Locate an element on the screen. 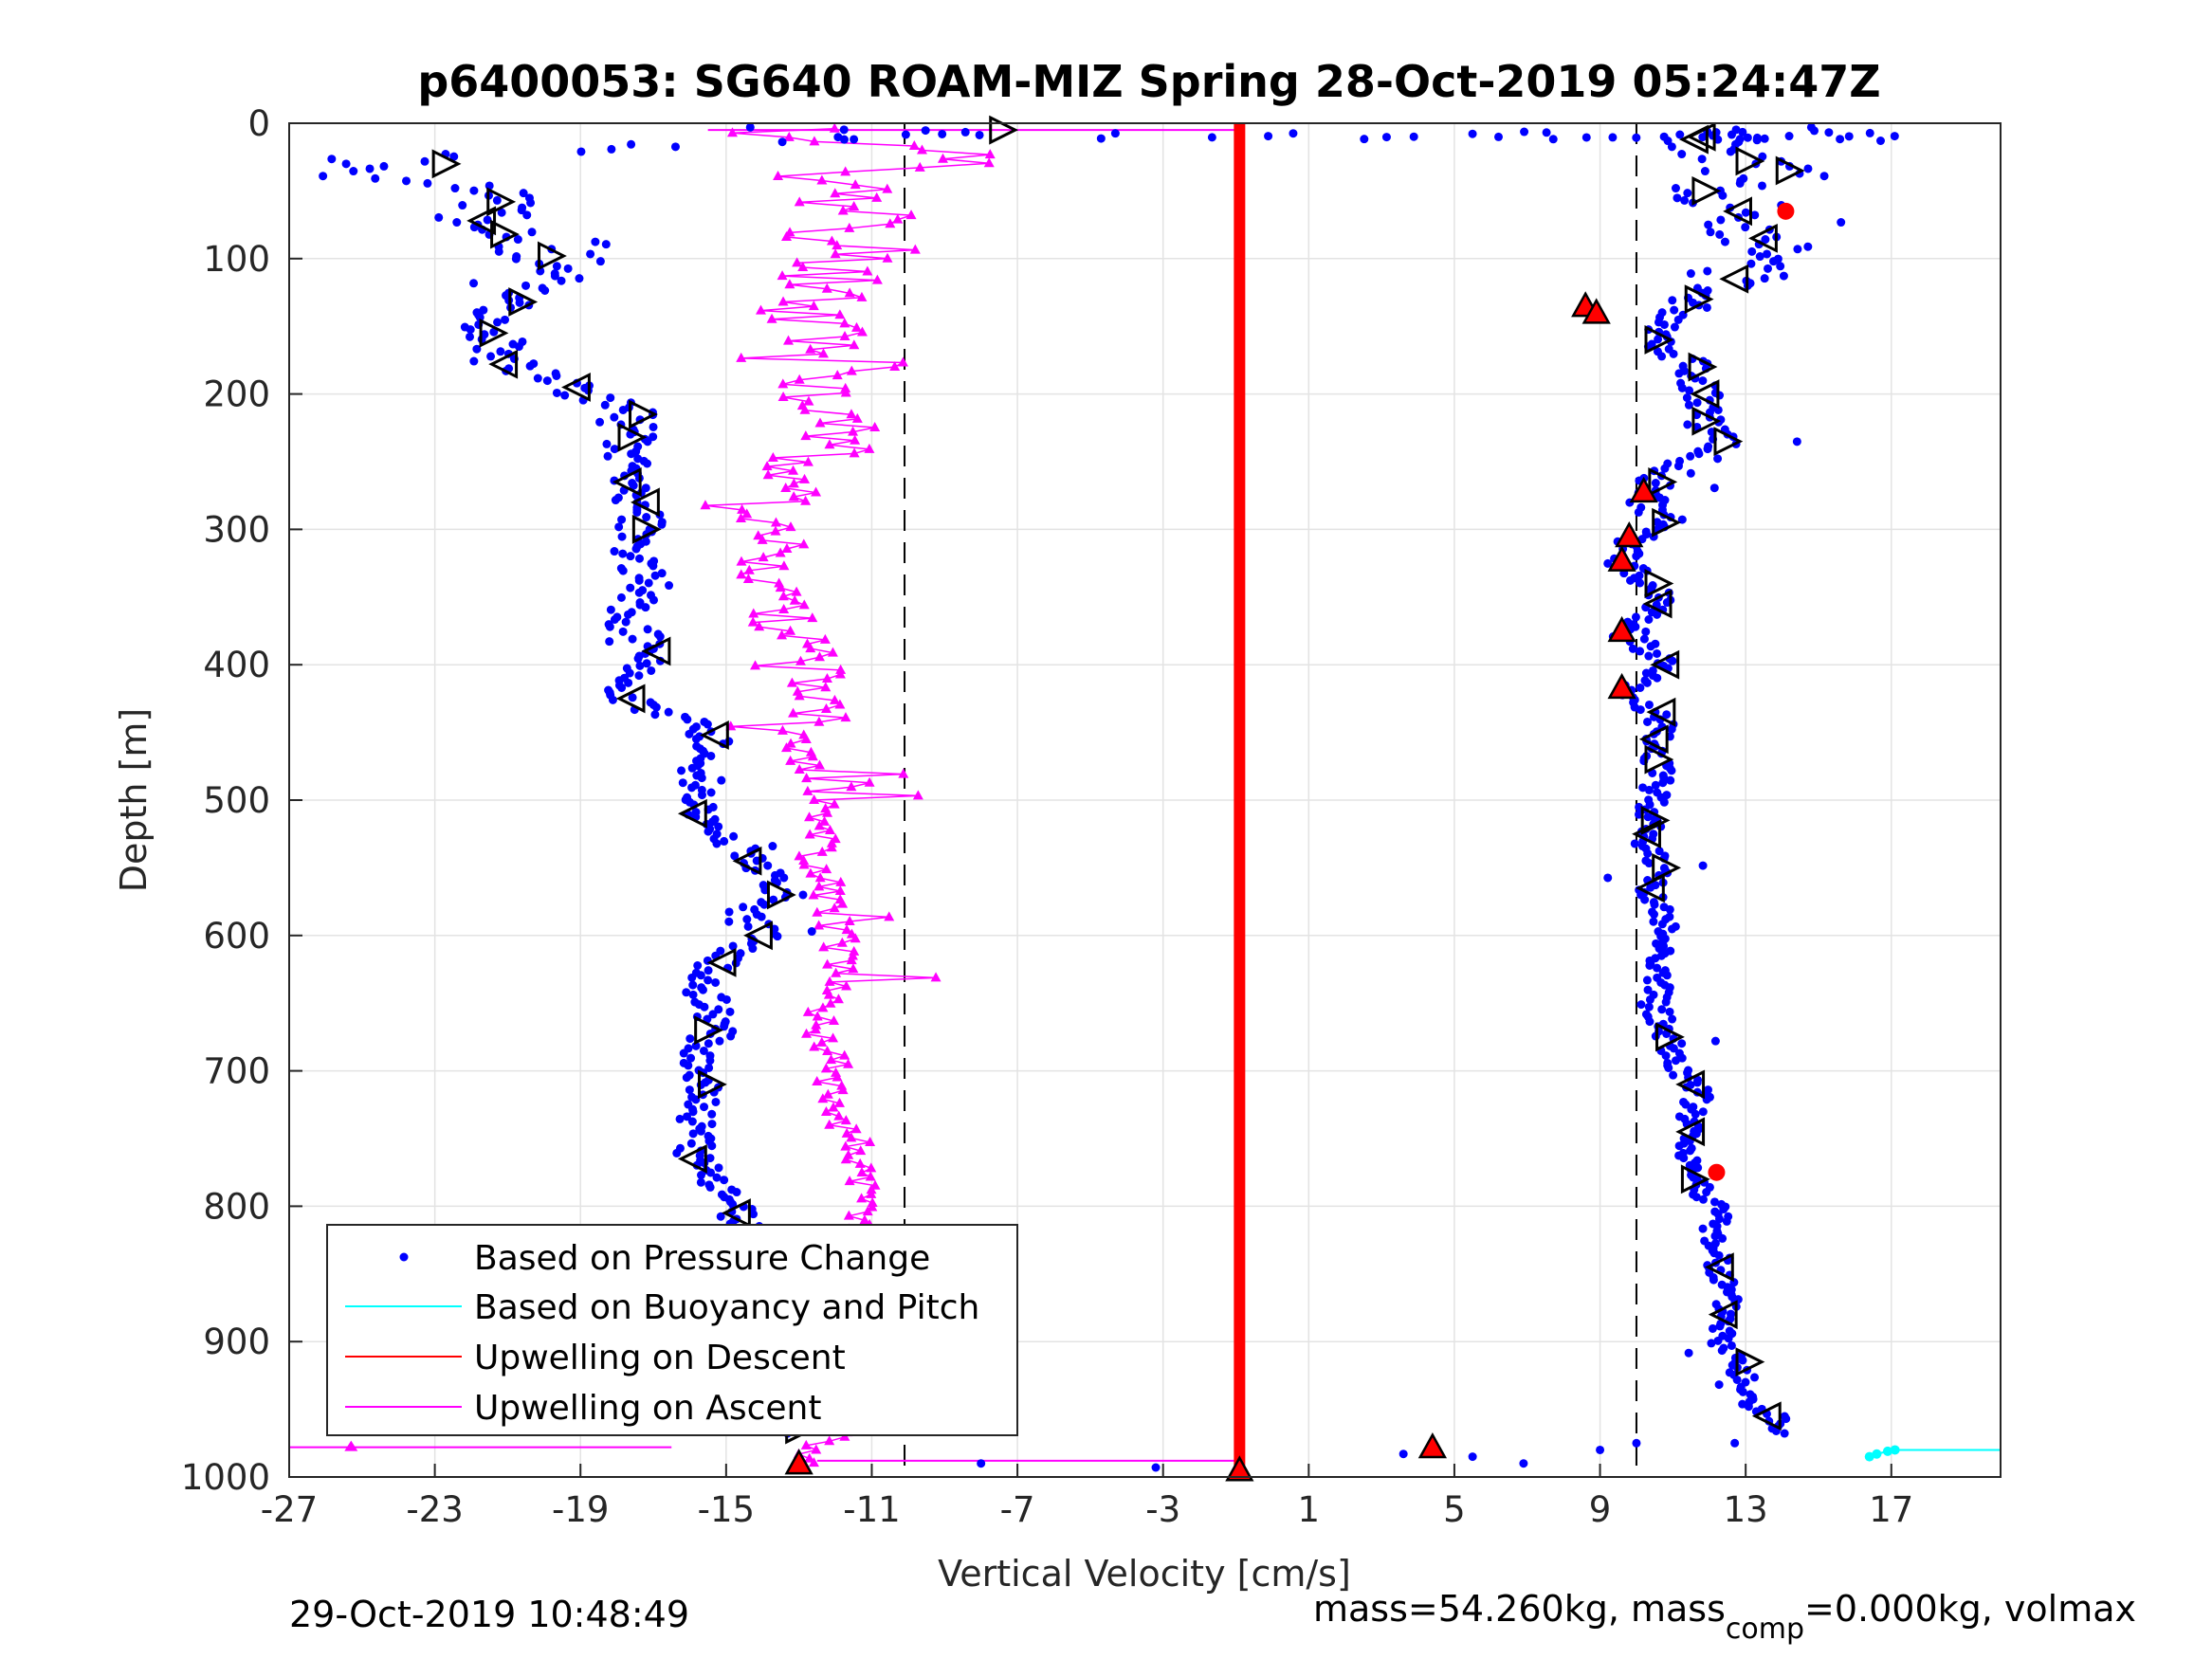  y-tick-label: 800 is located at coordinates (236, 1206).